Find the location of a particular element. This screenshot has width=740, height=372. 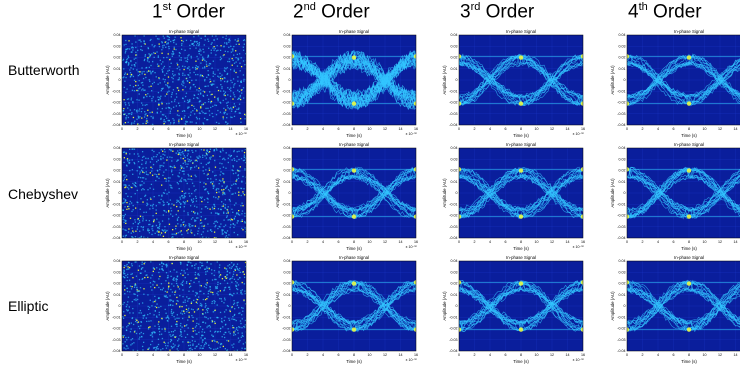

x-exponent-label: x 10⁻¹⁰ is located at coordinates (412, 247).